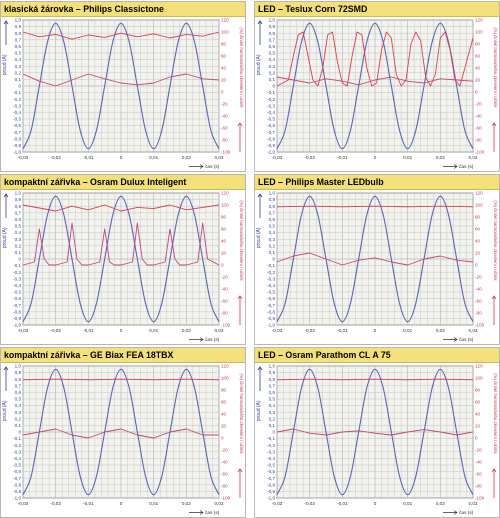  What do you see at coordinates (377, 9) in the screenshot?
I see `chart-title: LED – Teslux Corn 72SMD` at bounding box center [377, 9].